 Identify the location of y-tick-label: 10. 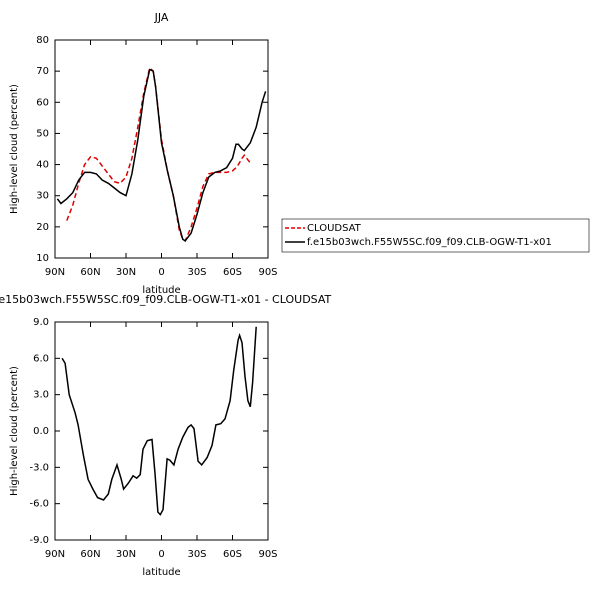
(42, 258).